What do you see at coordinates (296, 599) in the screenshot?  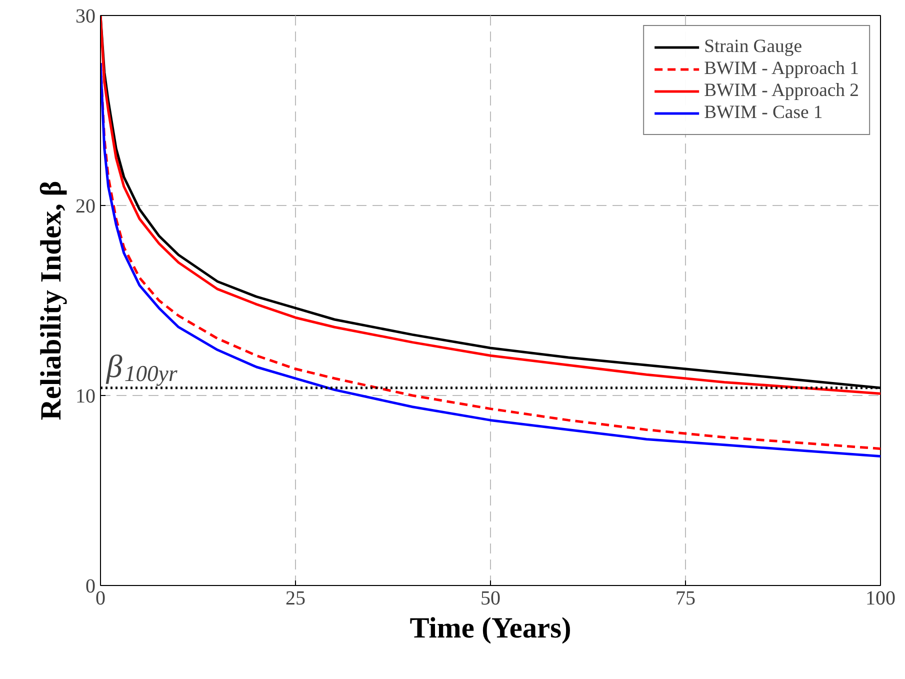 I see `x-tick-label: 25` at bounding box center [296, 599].